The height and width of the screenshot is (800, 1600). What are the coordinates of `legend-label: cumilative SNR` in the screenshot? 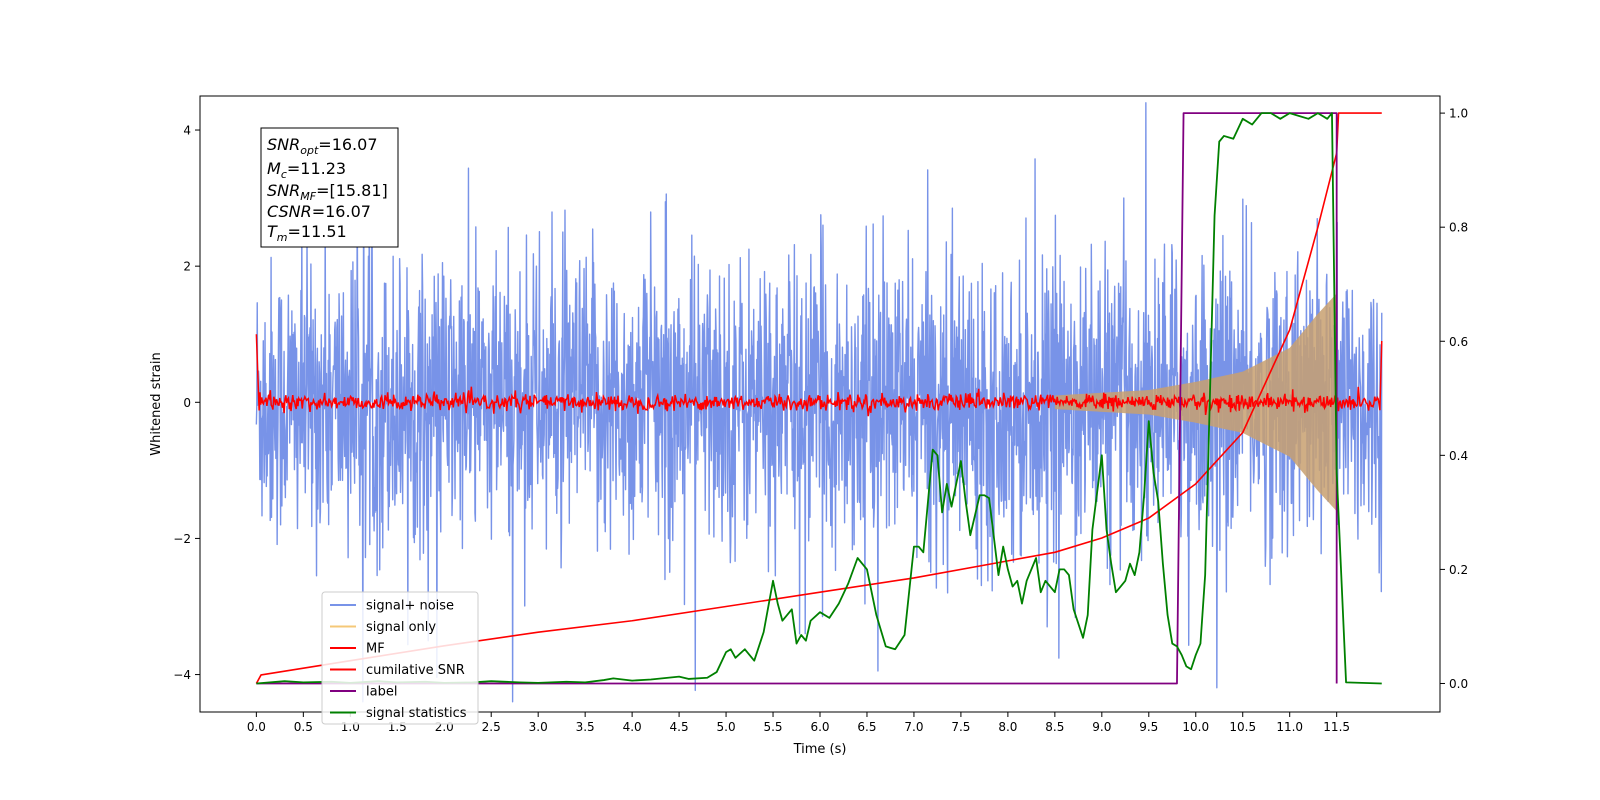 It's located at (415, 670).